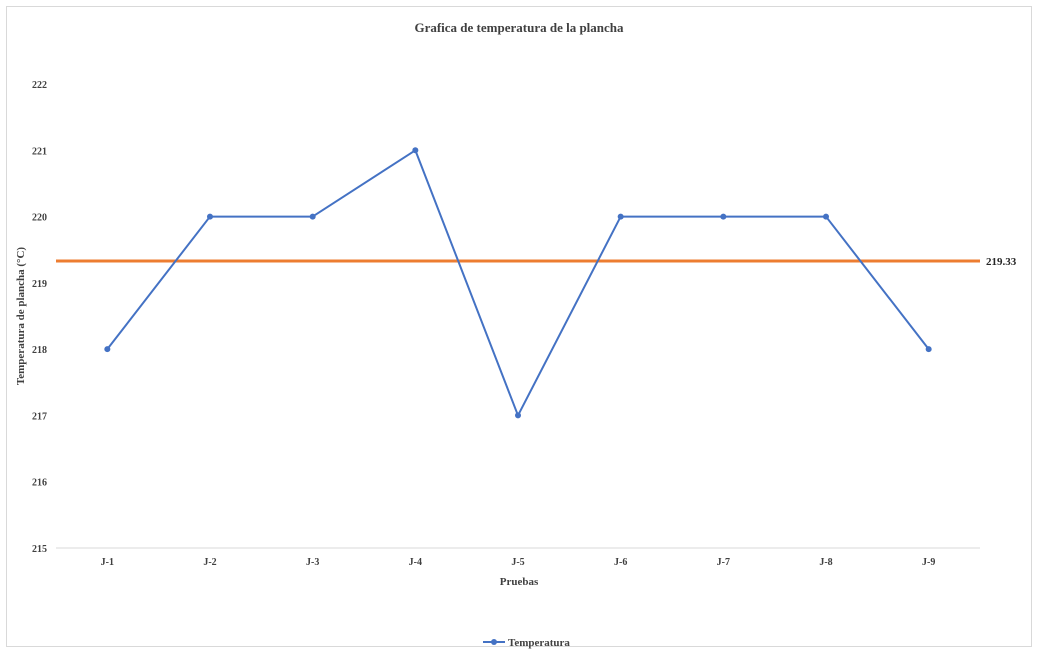 The width and height of the screenshot is (1038, 653). What do you see at coordinates (415, 562) in the screenshot?
I see `x-tick-label: J-4` at bounding box center [415, 562].